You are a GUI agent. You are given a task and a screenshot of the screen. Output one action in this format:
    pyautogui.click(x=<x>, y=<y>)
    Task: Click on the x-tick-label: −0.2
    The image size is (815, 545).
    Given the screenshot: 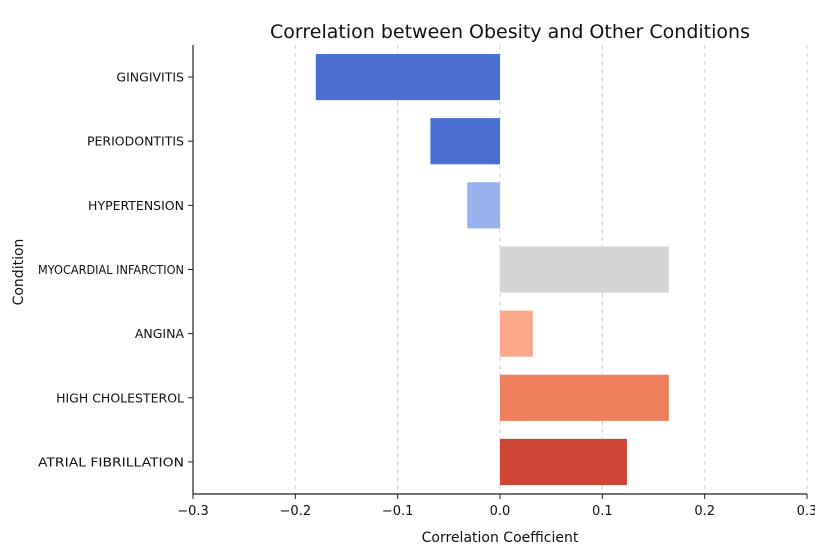 What is the action you would take?
    pyautogui.click(x=296, y=511)
    